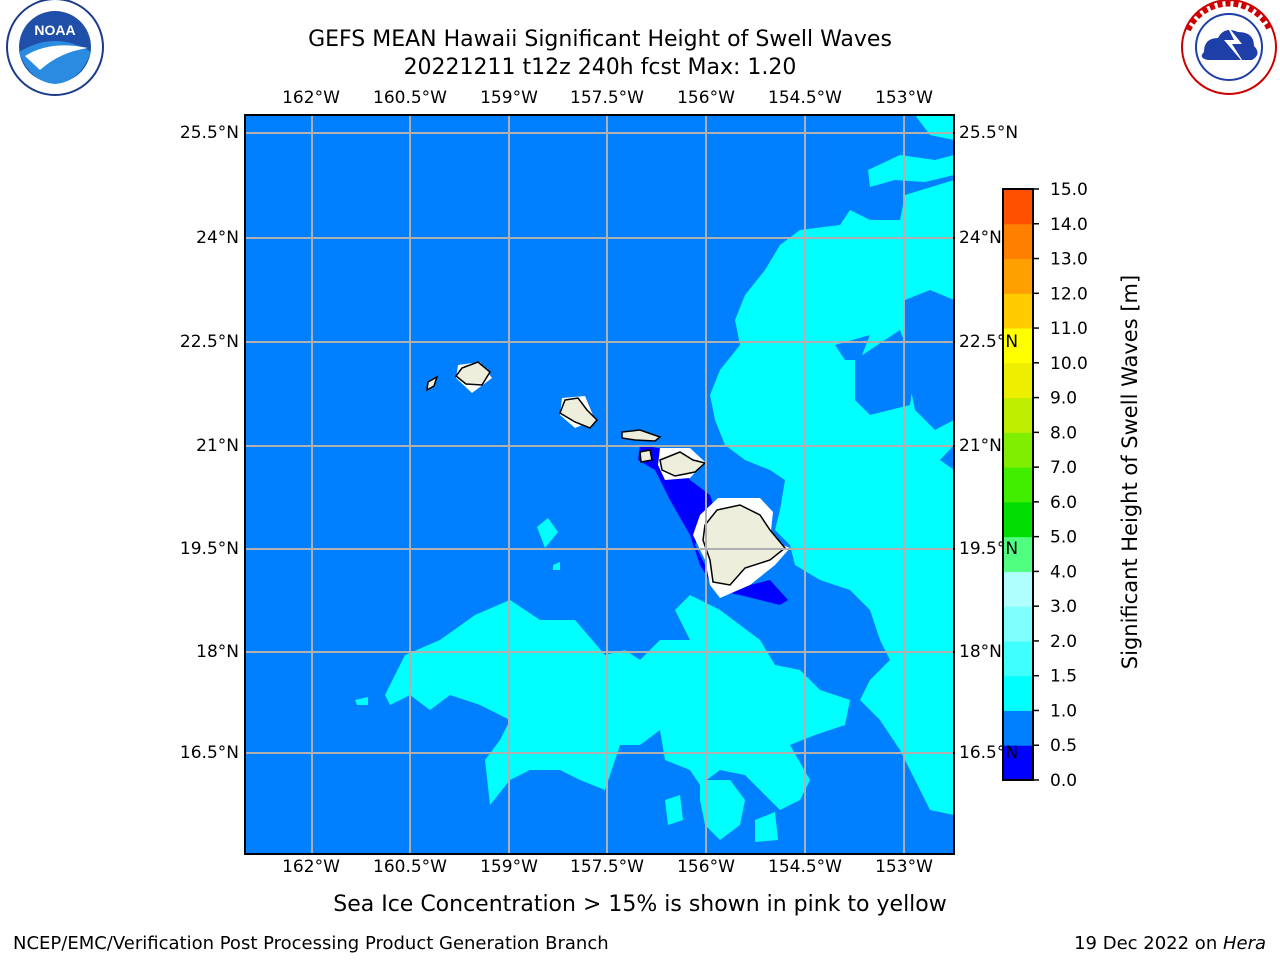 Image resolution: width=1280 pixels, height=960 pixels. Describe the element at coordinates (1063, 468) in the screenshot. I see `colorbar-tick-label: 7.0` at that location.